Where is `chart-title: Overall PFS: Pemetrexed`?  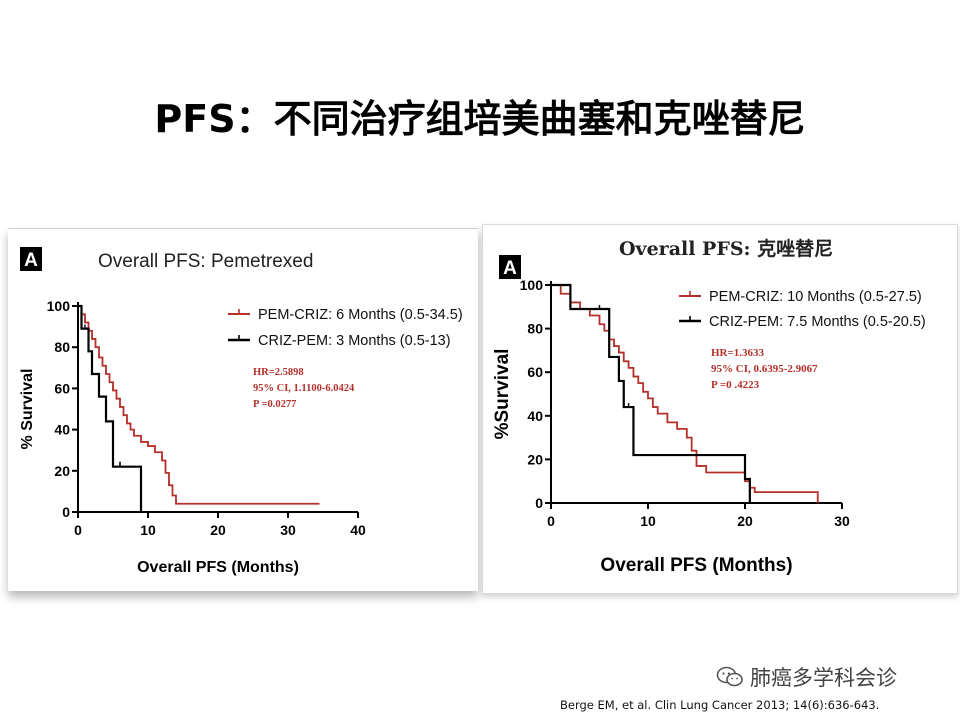
chart-title: Overall PFS: Pemetrexed is located at coordinates (205, 261).